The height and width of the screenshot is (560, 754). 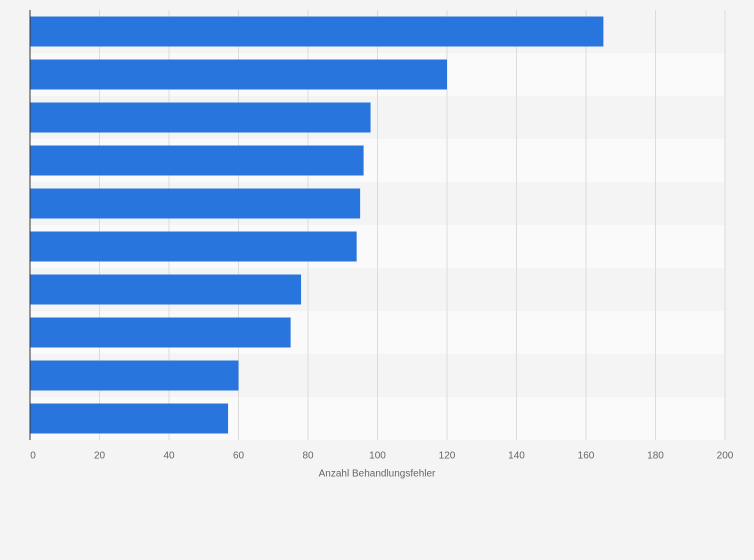 I want to click on x-tick-label: 200, so click(x=725, y=456).